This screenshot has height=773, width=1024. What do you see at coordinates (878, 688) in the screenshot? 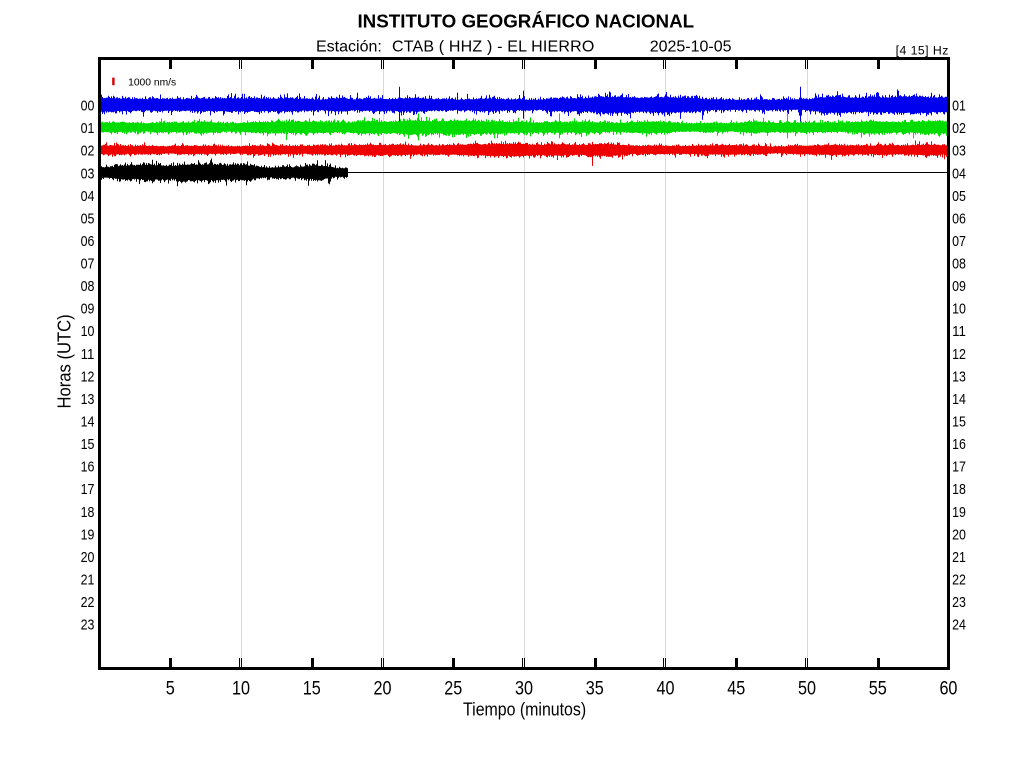
I see `svg-text: 55` at bounding box center [878, 688].